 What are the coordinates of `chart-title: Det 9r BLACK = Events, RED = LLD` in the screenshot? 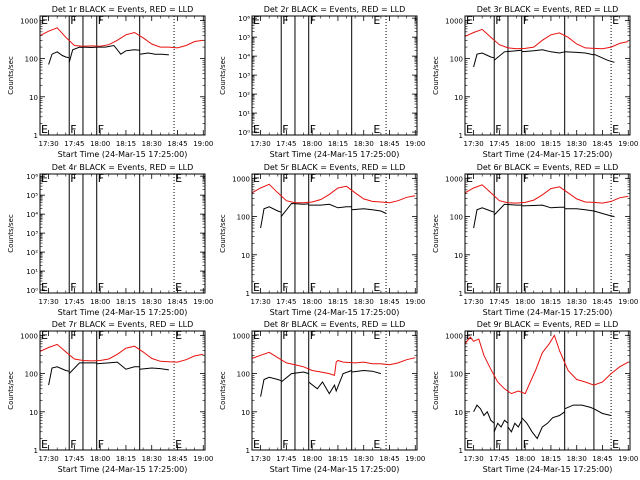 It's located at (548, 324).